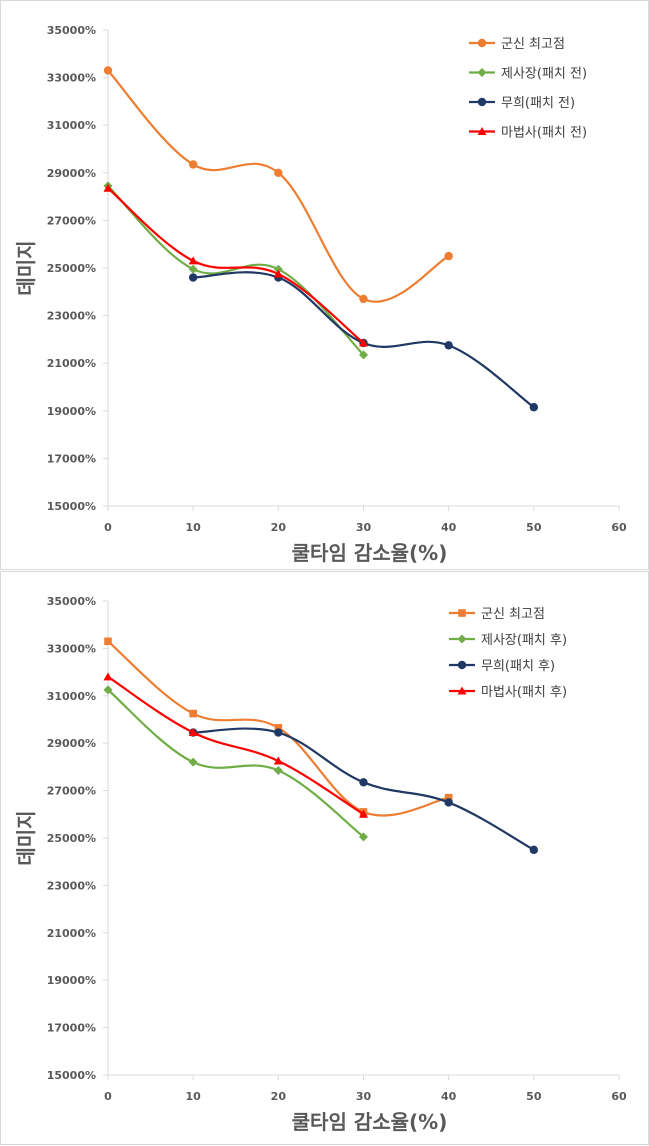 The height and width of the screenshot is (1146, 649). What do you see at coordinates (524, 640) in the screenshot?
I see `legend-label: 제사장(패치 후)` at bounding box center [524, 640].